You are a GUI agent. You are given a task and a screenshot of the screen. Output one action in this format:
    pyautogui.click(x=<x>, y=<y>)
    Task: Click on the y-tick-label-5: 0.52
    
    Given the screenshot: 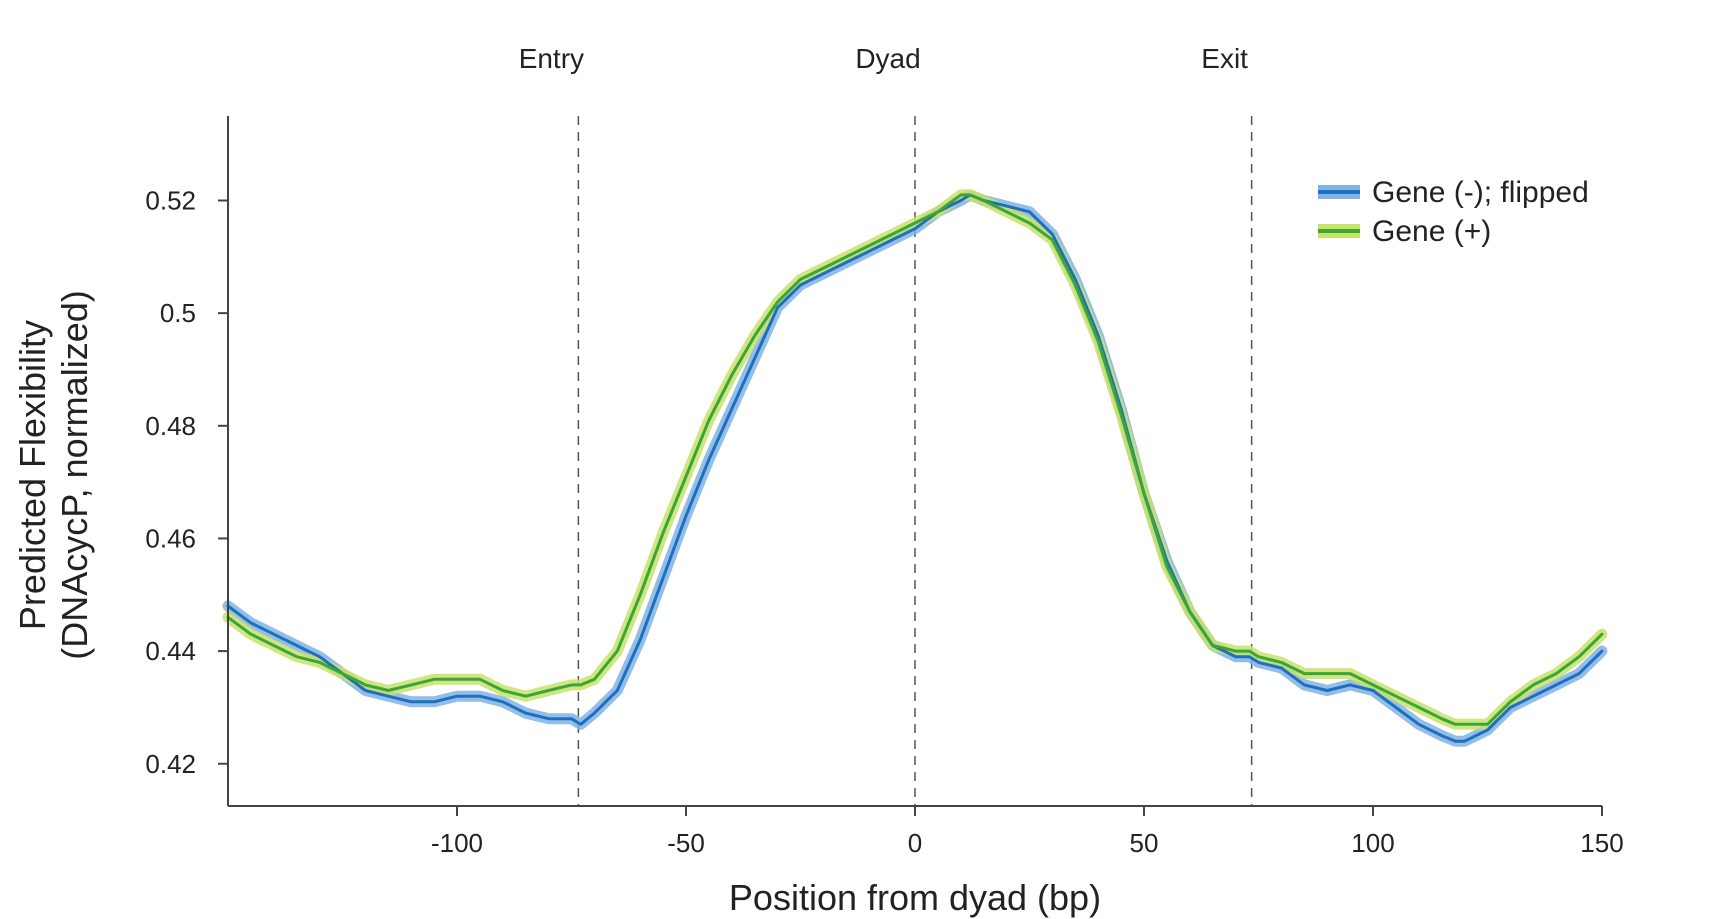 What is the action you would take?
    pyautogui.click(x=170, y=200)
    